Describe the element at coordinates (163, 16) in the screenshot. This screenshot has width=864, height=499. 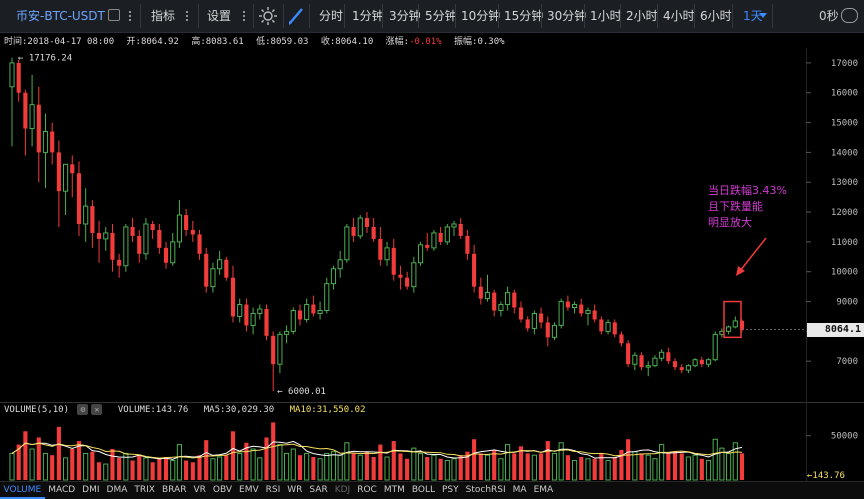
I see `indicators-button: 指标` at that location.